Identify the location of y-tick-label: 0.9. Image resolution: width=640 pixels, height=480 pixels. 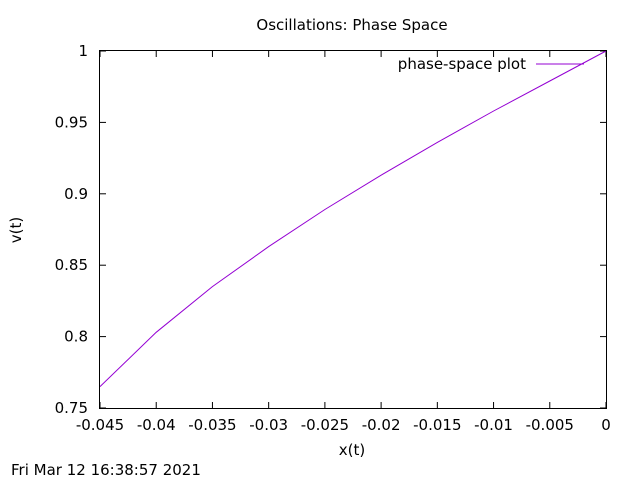
(76, 194).